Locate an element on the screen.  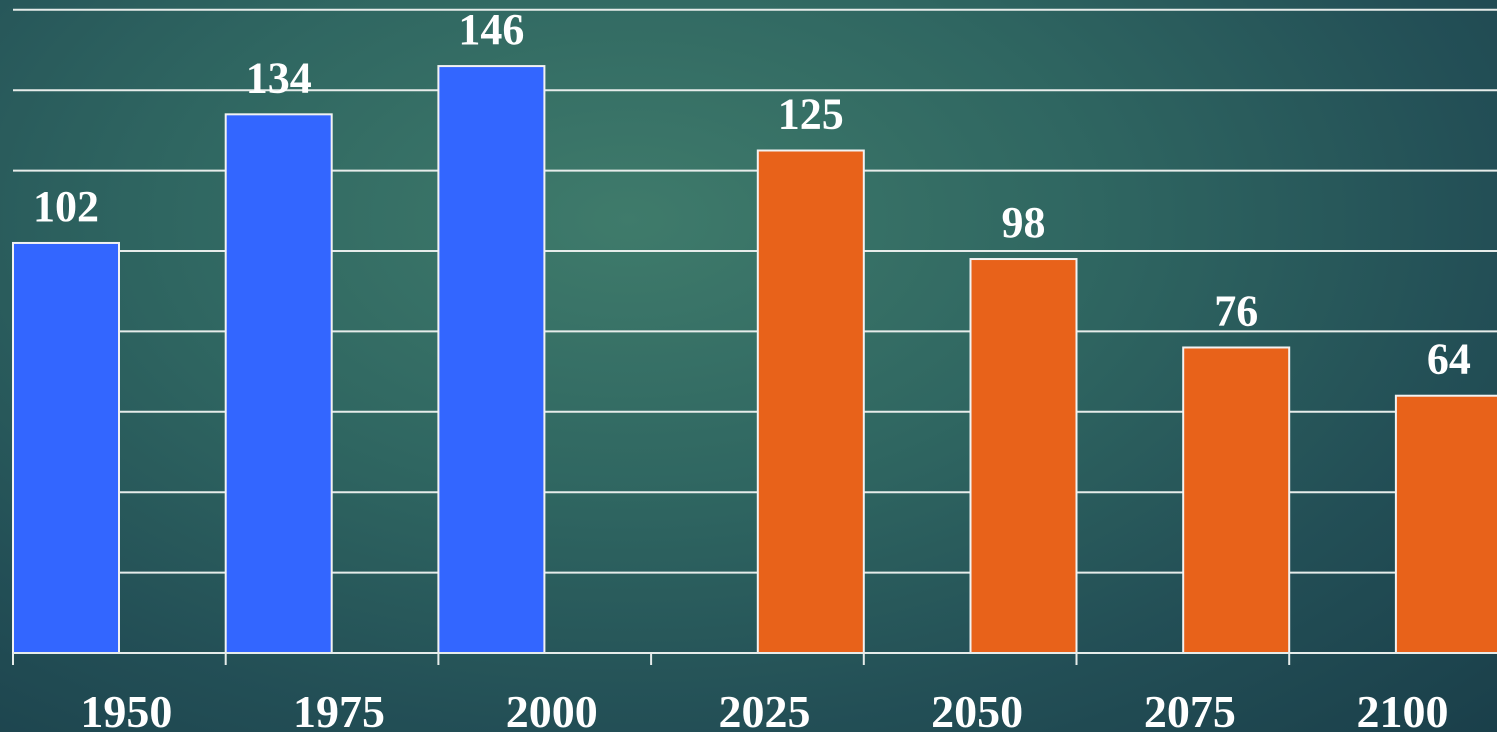
x-tick-labels: 1950 1975 2000 2025 2050 2075 2100 is located at coordinates (764, 709).